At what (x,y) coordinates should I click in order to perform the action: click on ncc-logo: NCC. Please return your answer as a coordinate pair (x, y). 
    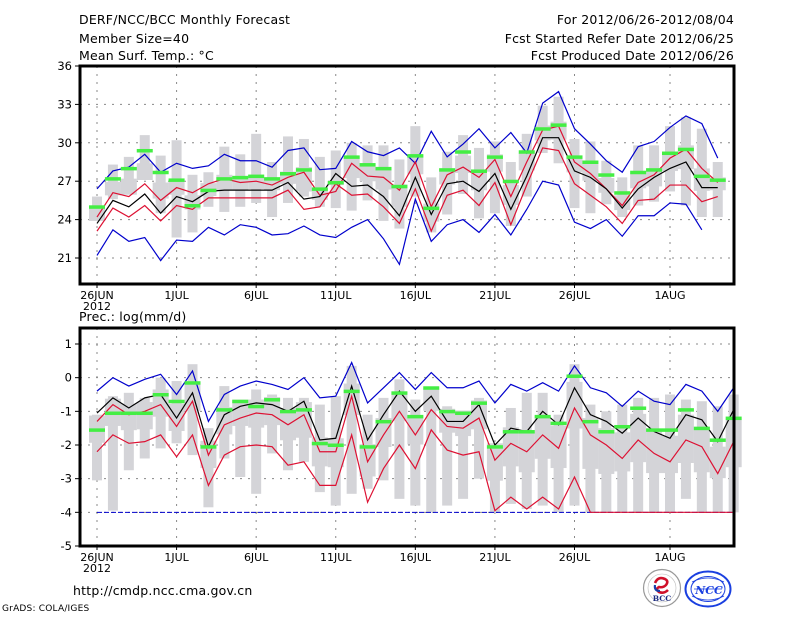
    Looking at the image, I should click on (708, 589).